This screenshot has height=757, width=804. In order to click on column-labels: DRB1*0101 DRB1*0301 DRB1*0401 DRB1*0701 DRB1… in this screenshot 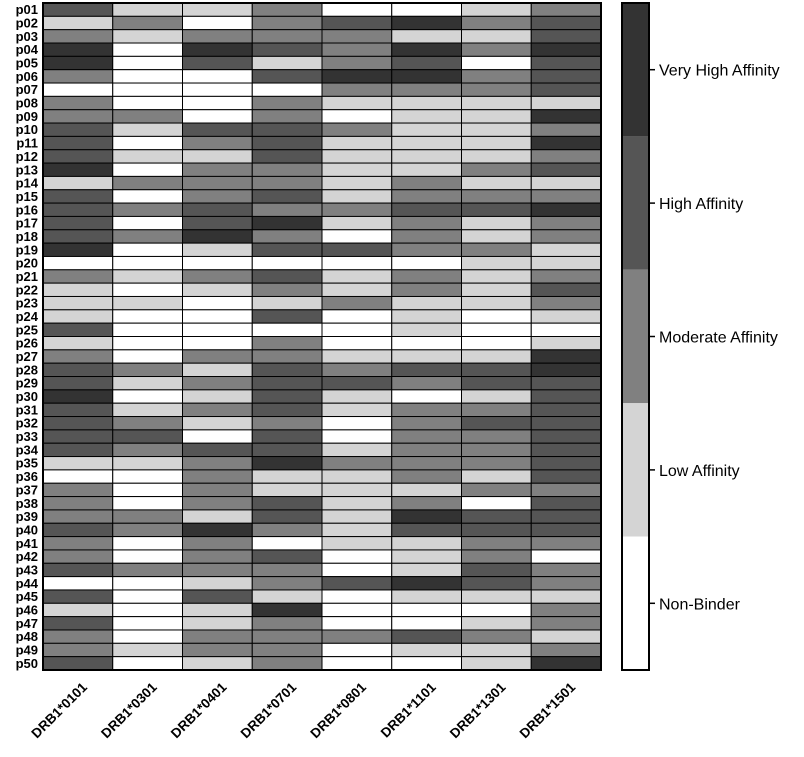, I will do `click(303, 710)`.